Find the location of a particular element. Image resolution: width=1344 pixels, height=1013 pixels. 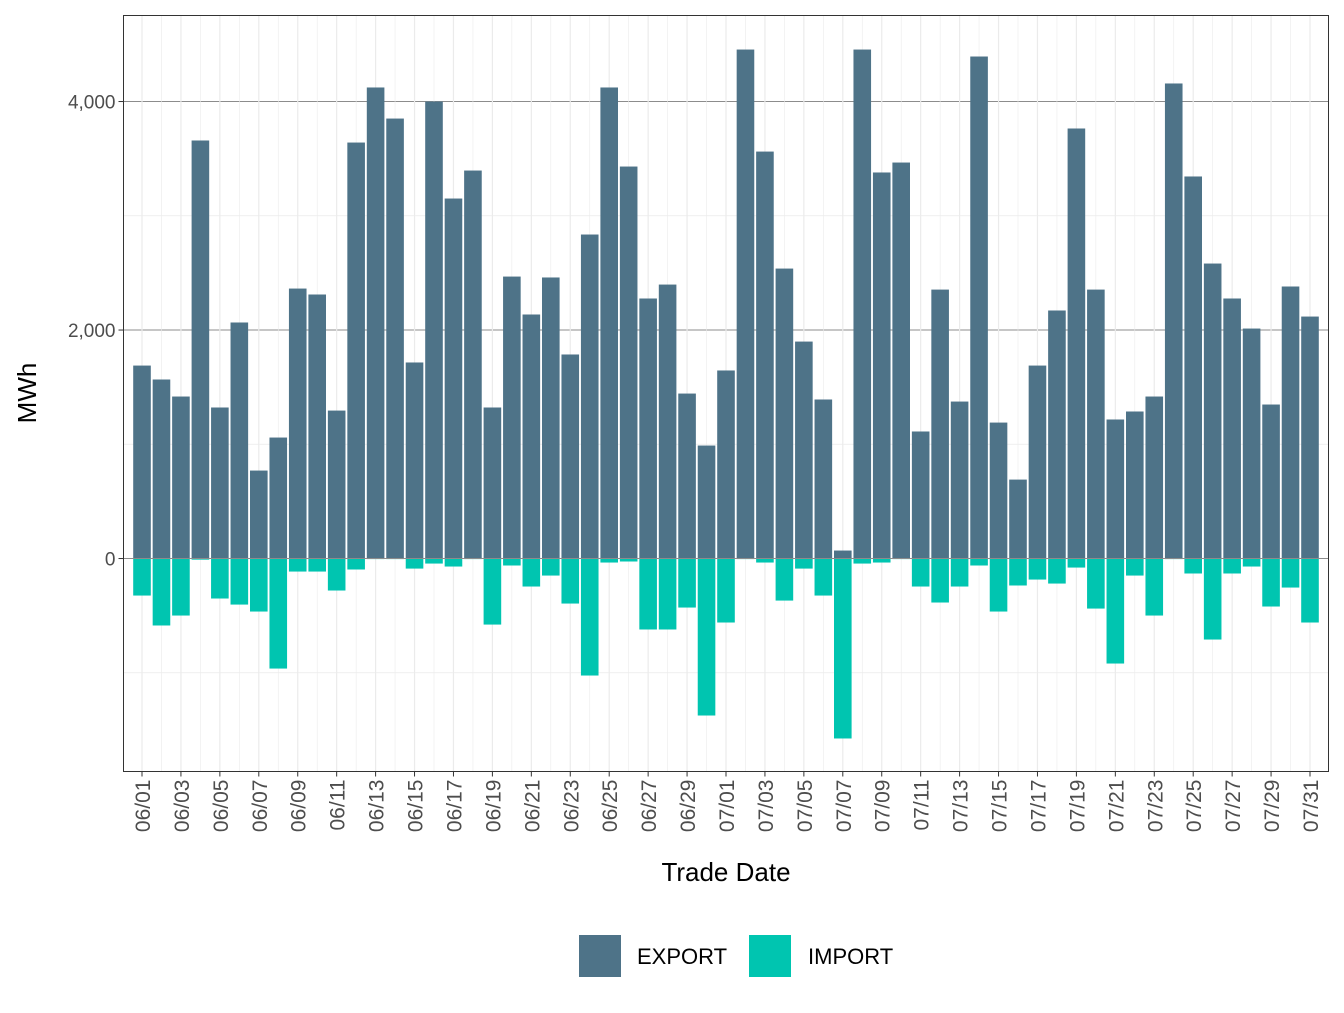

x-tick-label: 07/11 is located at coordinates (922, 805).